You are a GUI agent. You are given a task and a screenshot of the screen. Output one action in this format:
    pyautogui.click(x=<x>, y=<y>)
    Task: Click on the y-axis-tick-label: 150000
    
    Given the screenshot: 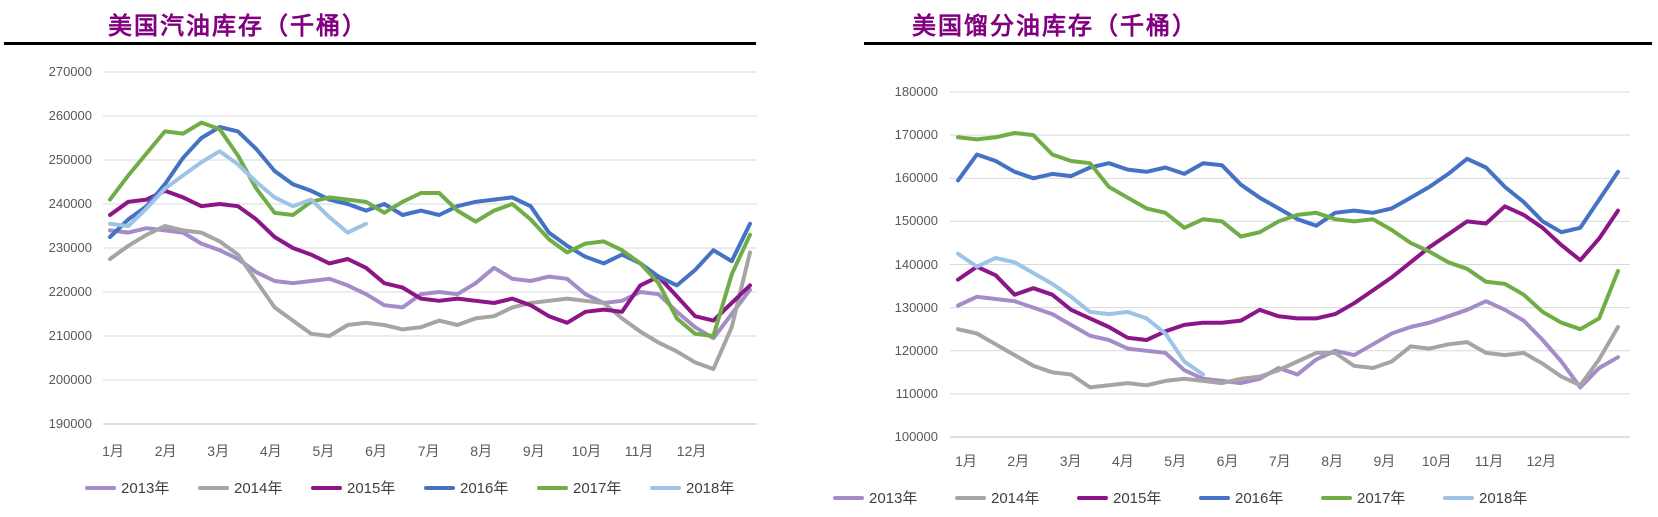 What is the action you would take?
    pyautogui.click(x=916, y=221)
    